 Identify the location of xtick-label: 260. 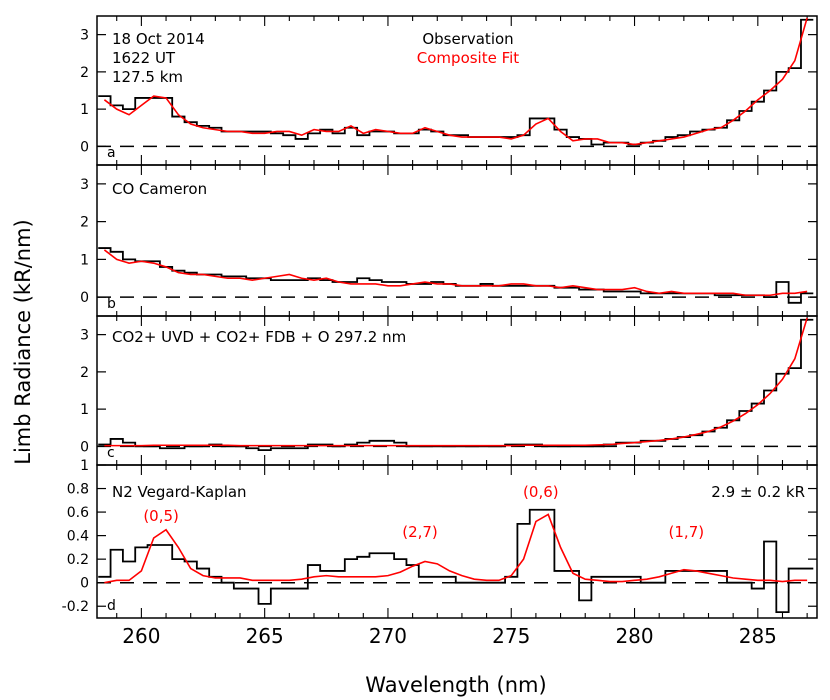
(141, 636).